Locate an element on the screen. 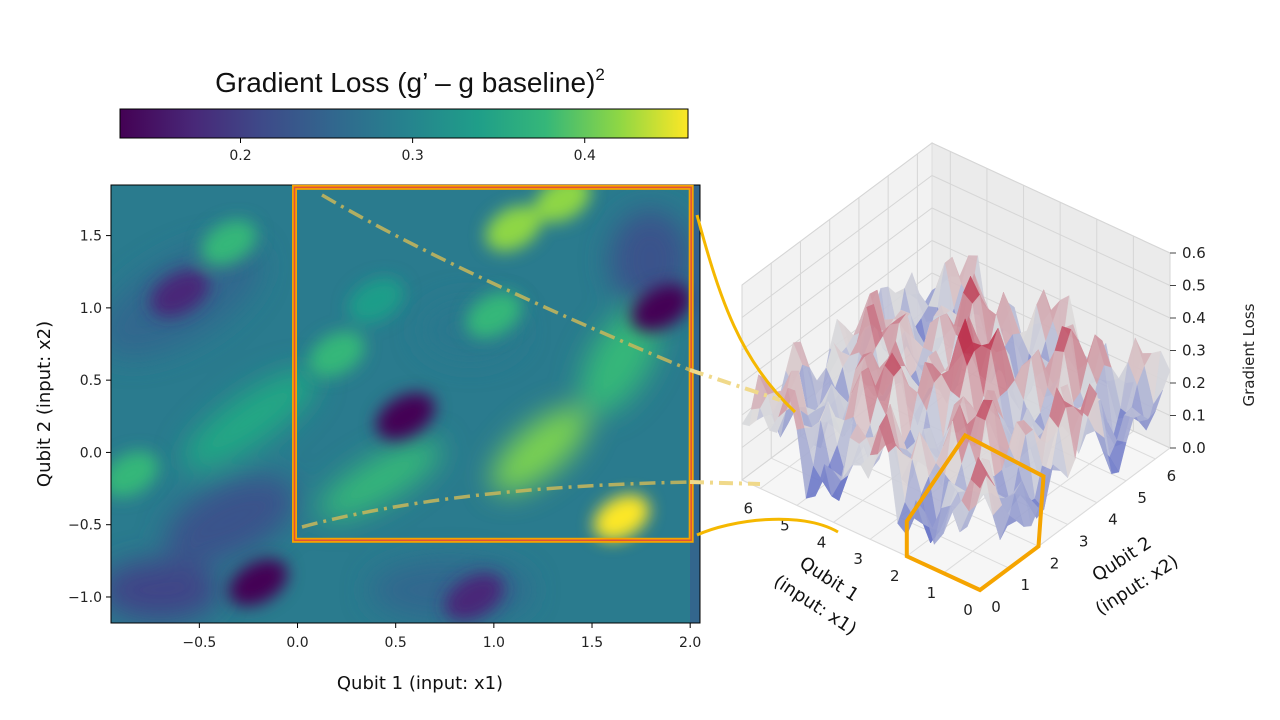 This screenshot has height=720, width=1280. heatmap-y-tick-label: 1.0 is located at coordinates (91, 309).